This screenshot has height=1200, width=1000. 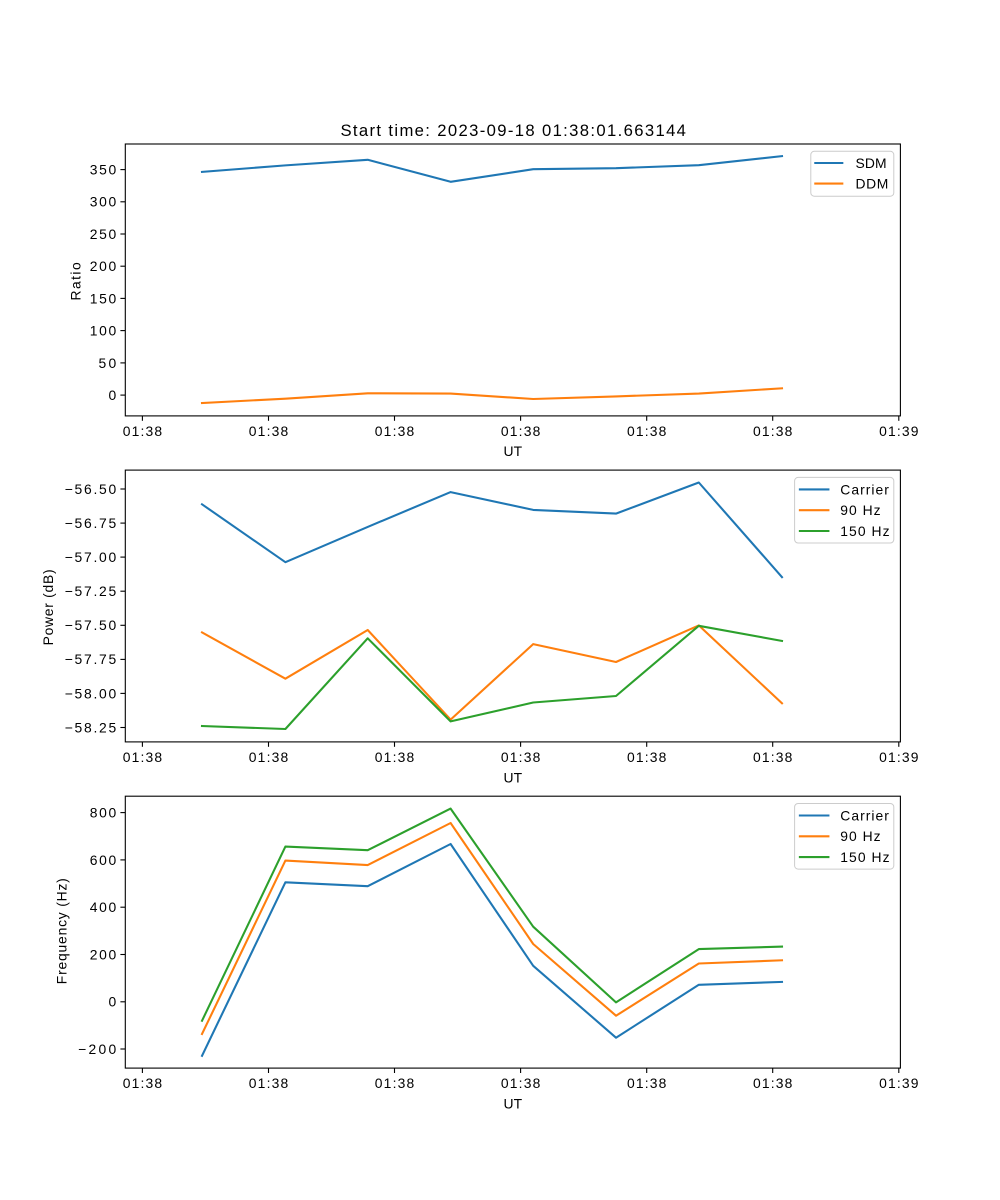 I want to click on svg-text: 300, so click(x=103, y=202).